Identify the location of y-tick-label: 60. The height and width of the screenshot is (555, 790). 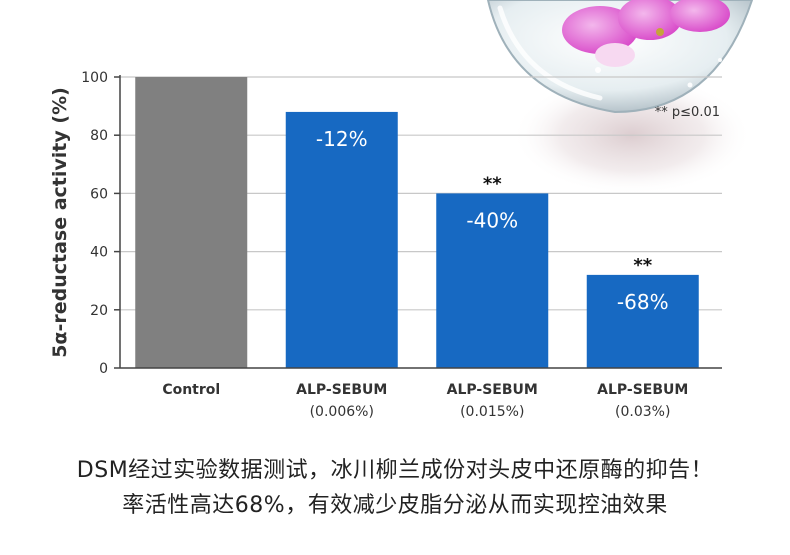
(99, 194).